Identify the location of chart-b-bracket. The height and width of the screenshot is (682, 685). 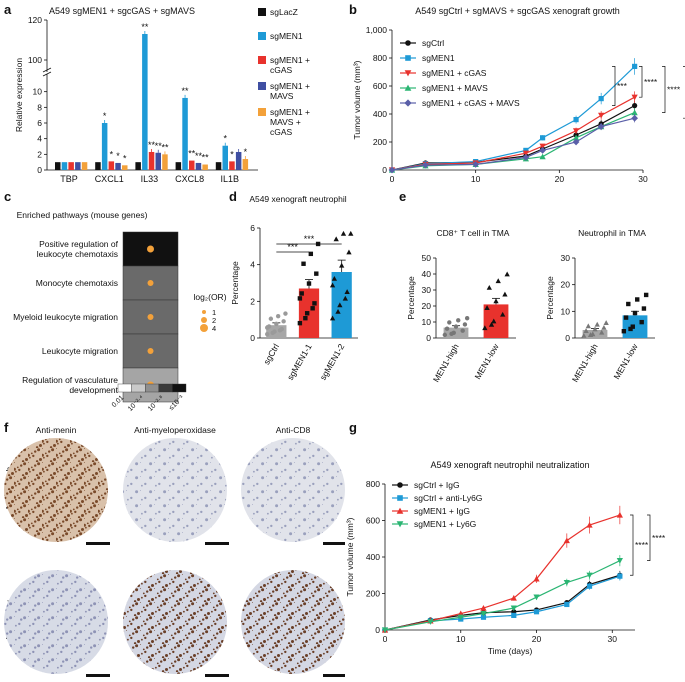
(641, 82).